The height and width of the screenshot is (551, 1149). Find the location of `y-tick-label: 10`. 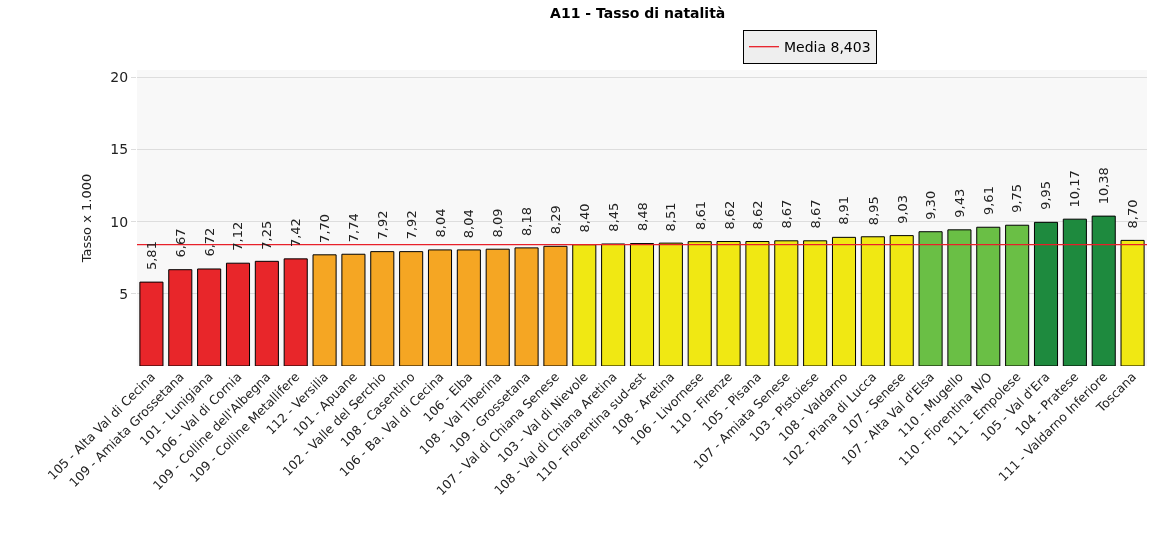

y-tick-label: 10 is located at coordinates (119, 221).